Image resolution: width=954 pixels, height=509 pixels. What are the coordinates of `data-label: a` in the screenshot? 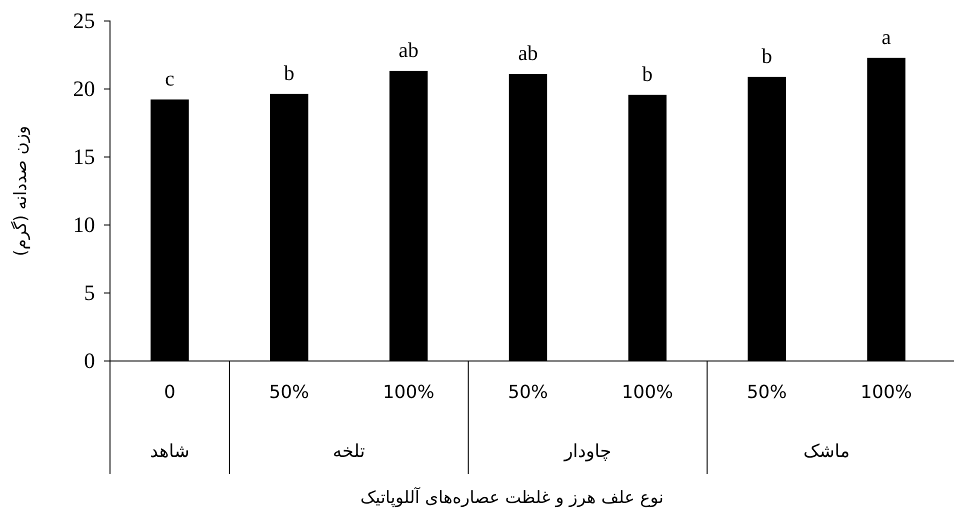 It's located at (887, 36).